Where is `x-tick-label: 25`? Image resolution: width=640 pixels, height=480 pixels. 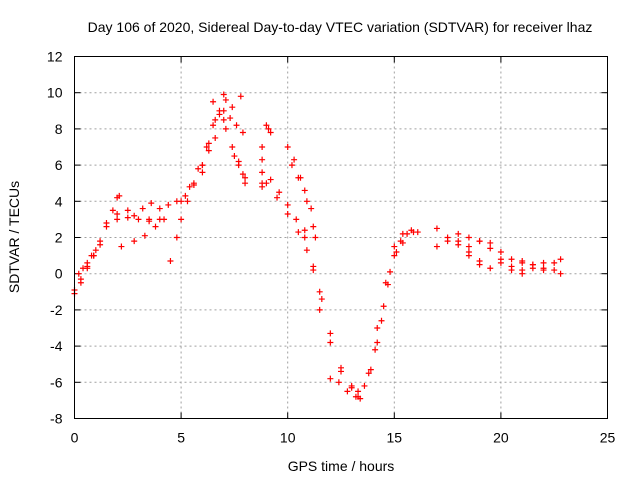 x-tick-label: 25 is located at coordinates (608, 438).